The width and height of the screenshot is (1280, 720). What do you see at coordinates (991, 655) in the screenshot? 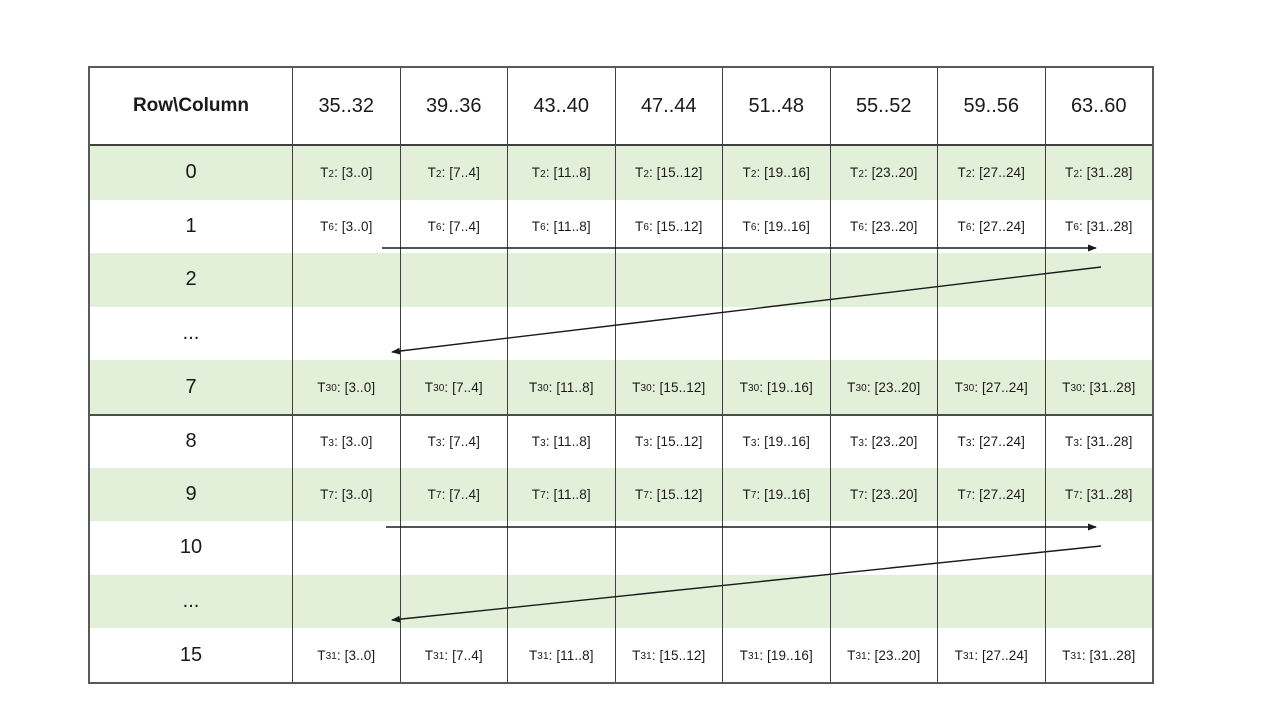
I see `table-cell: T 31: [27..24]` at bounding box center [991, 655].